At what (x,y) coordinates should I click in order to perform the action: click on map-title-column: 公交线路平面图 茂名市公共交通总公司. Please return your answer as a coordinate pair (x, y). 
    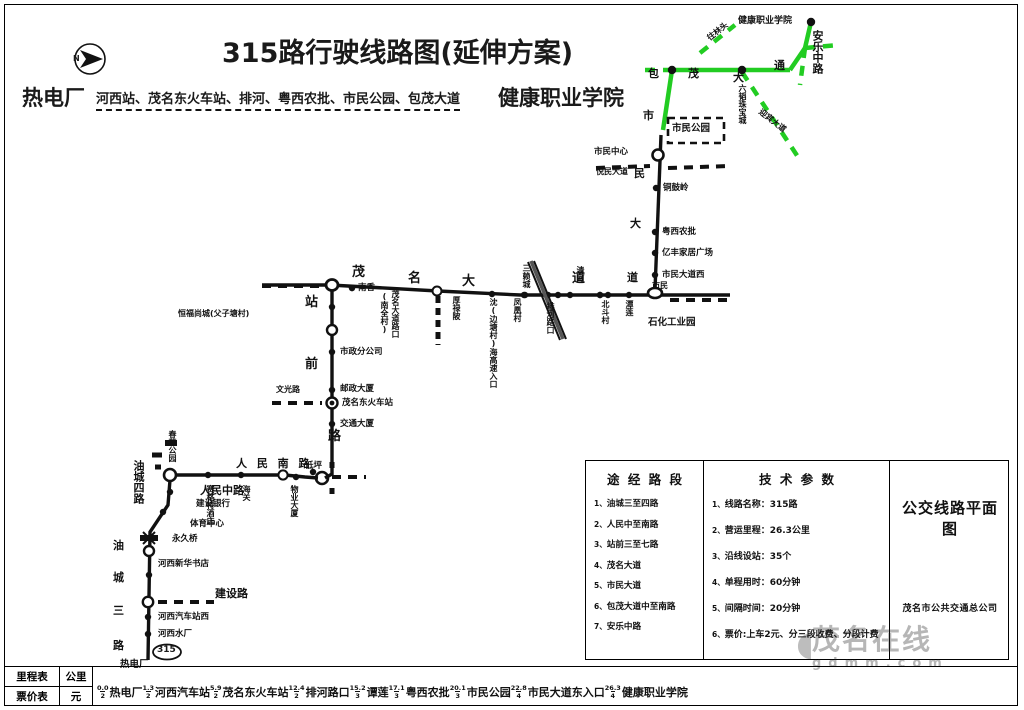
    Looking at the image, I should click on (949, 560).